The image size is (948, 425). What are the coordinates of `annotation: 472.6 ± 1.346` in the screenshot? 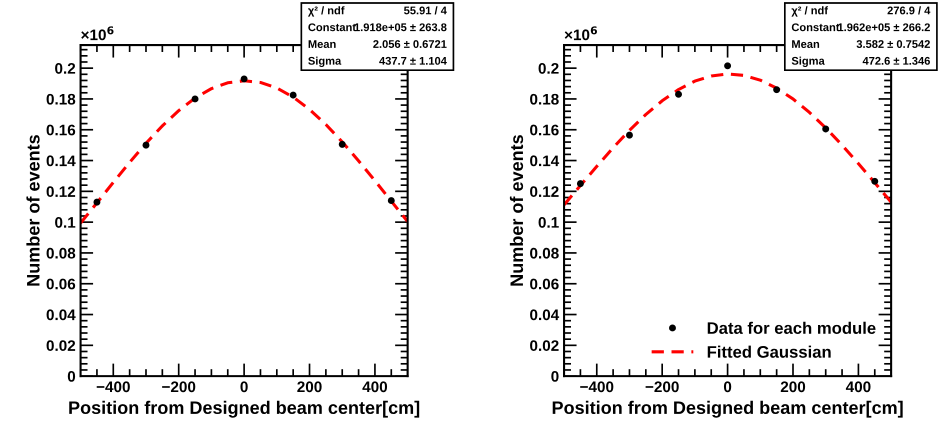 It's located at (896, 60).